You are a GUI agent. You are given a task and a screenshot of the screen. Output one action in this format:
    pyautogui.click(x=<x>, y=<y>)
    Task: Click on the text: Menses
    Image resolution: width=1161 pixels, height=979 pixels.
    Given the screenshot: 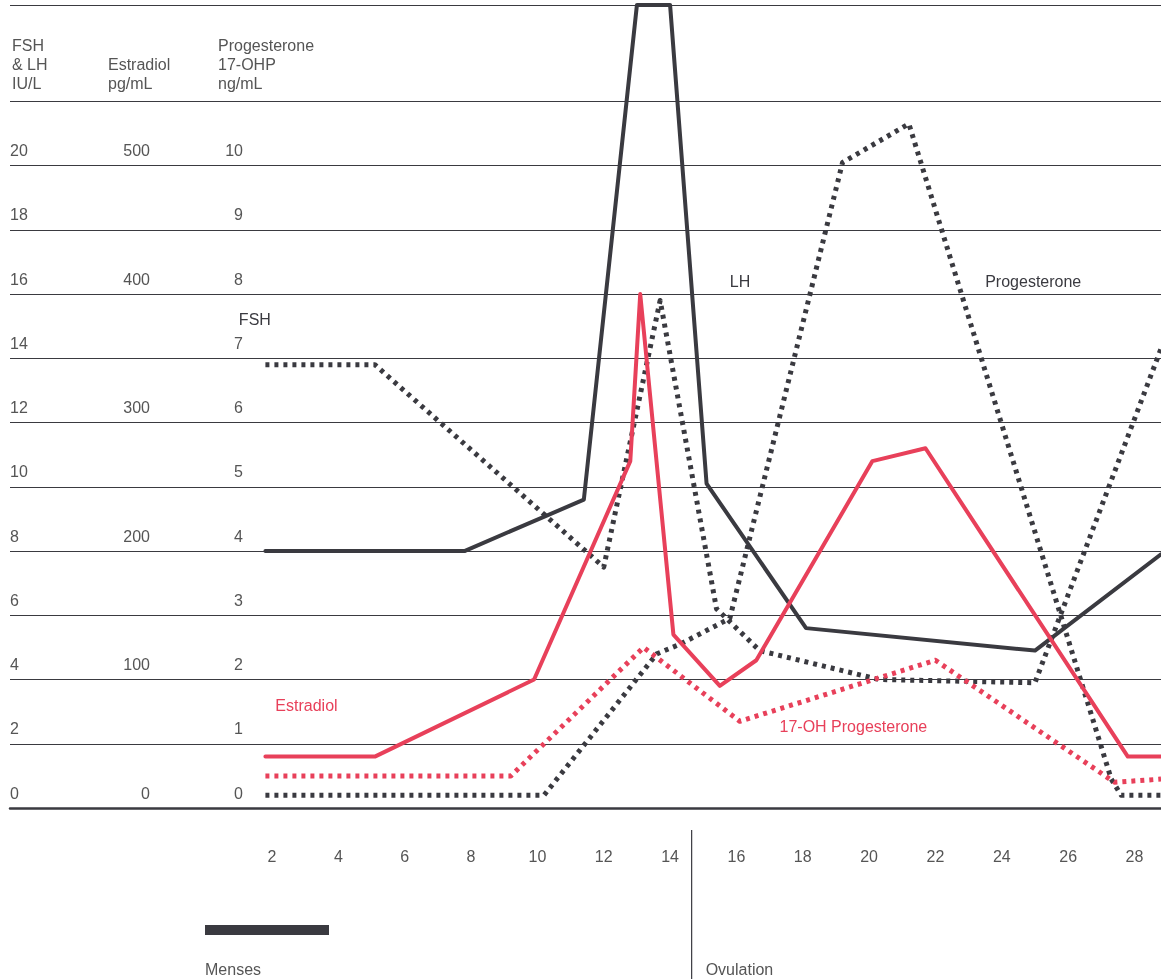 What is the action you would take?
    pyautogui.click(x=233, y=969)
    